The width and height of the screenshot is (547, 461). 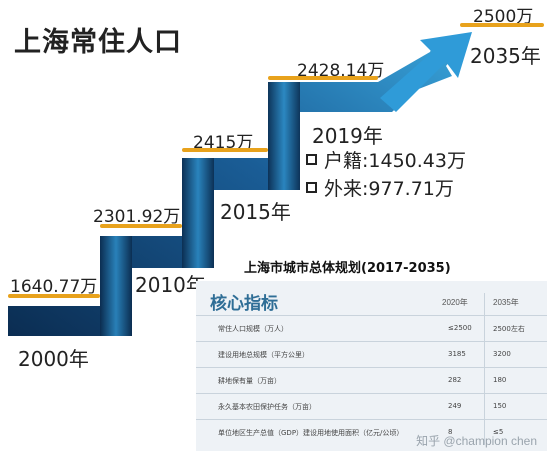 What do you see at coordinates (53, 359) in the screenshot?
I see `year-label-2000: 2000年` at bounding box center [53, 359].